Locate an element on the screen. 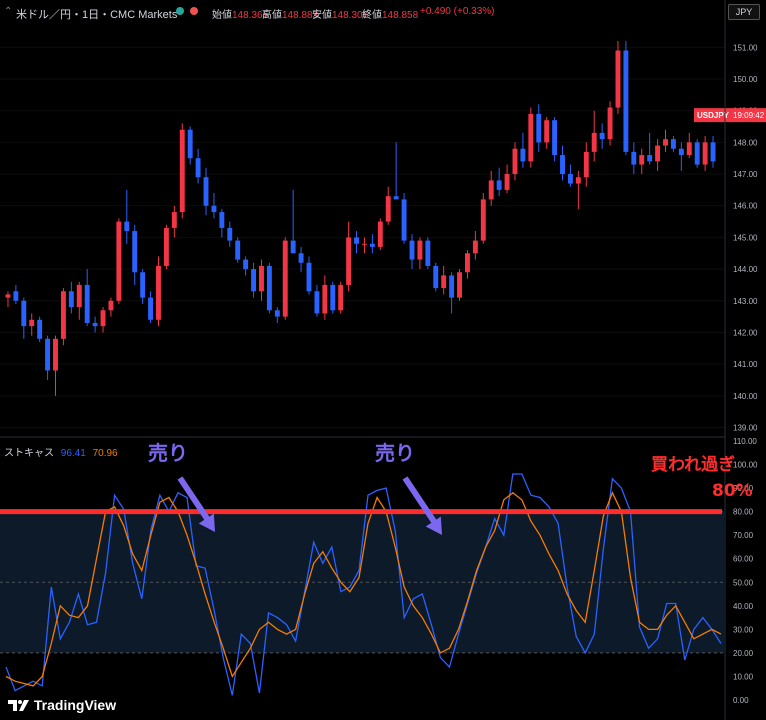 The height and width of the screenshot is (720, 766). stoch-tick-label: 110.00 is located at coordinates (745, 441).